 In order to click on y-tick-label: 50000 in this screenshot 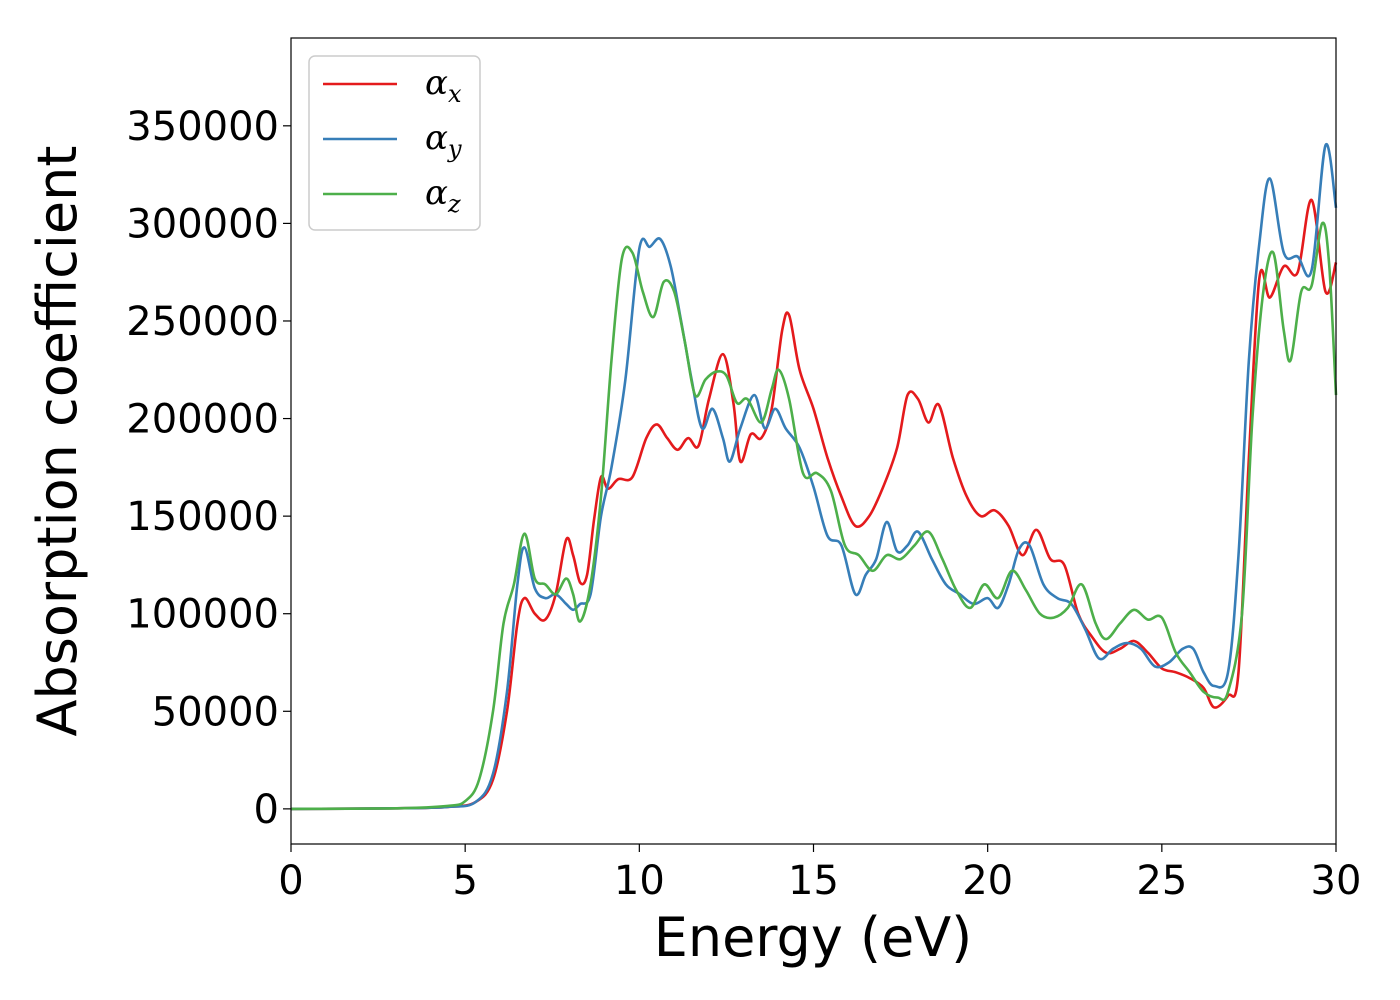, I will do `click(215, 712)`.